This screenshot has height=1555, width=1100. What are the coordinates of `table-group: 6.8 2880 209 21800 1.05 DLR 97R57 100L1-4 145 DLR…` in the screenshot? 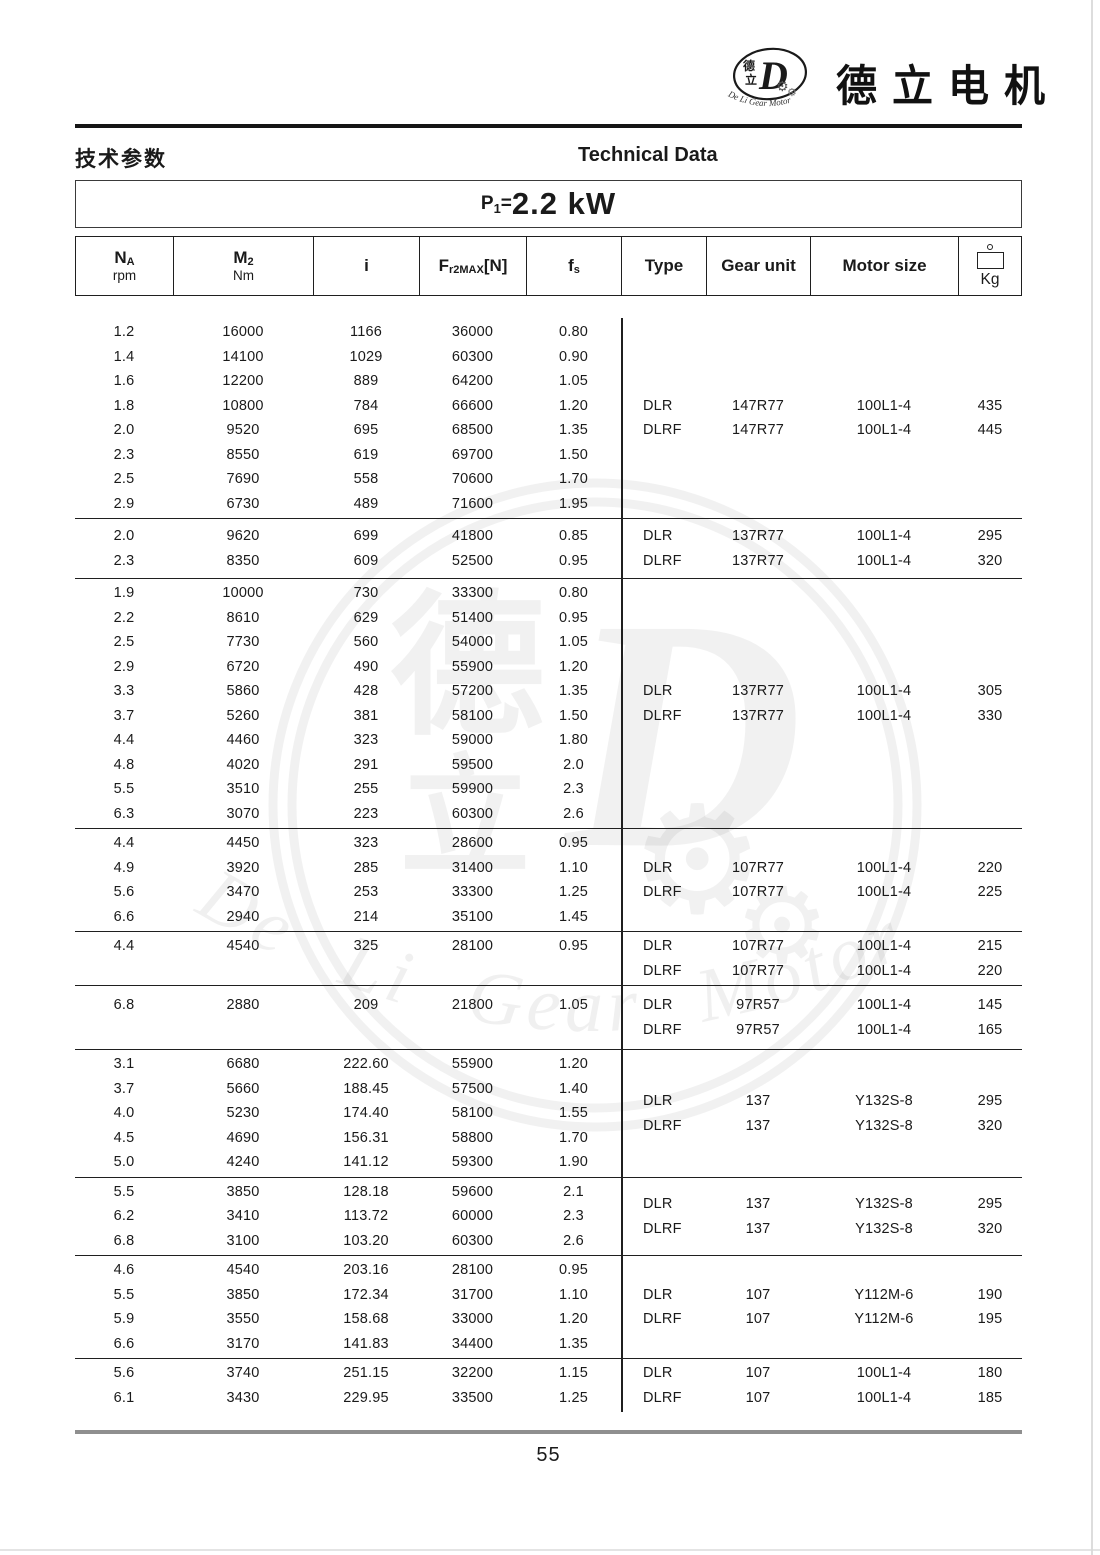 It's located at (548, 1017).